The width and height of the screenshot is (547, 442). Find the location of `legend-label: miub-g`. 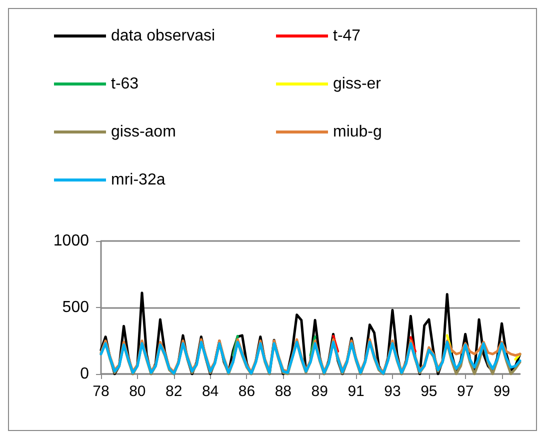

legend-label: miub-g is located at coordinates (357, 132).